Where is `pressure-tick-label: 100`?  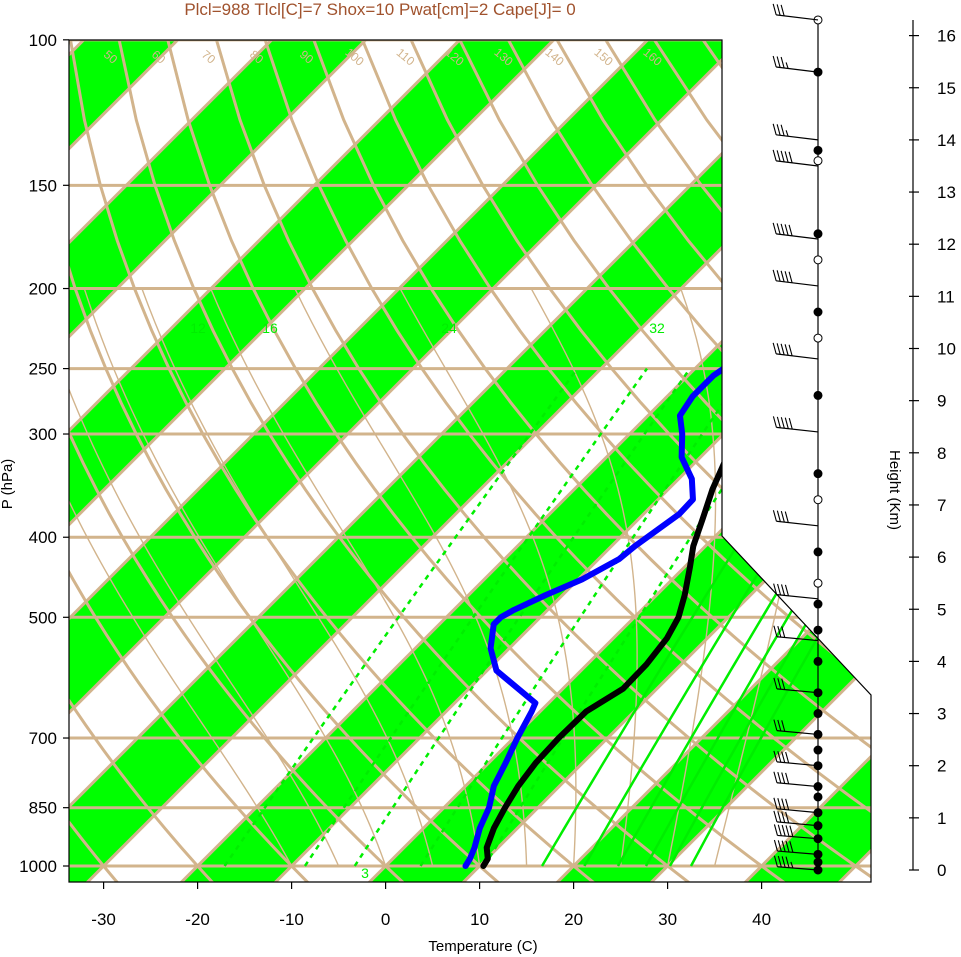
pressure-tick-label: 100 is located at coordinates (43, 40).